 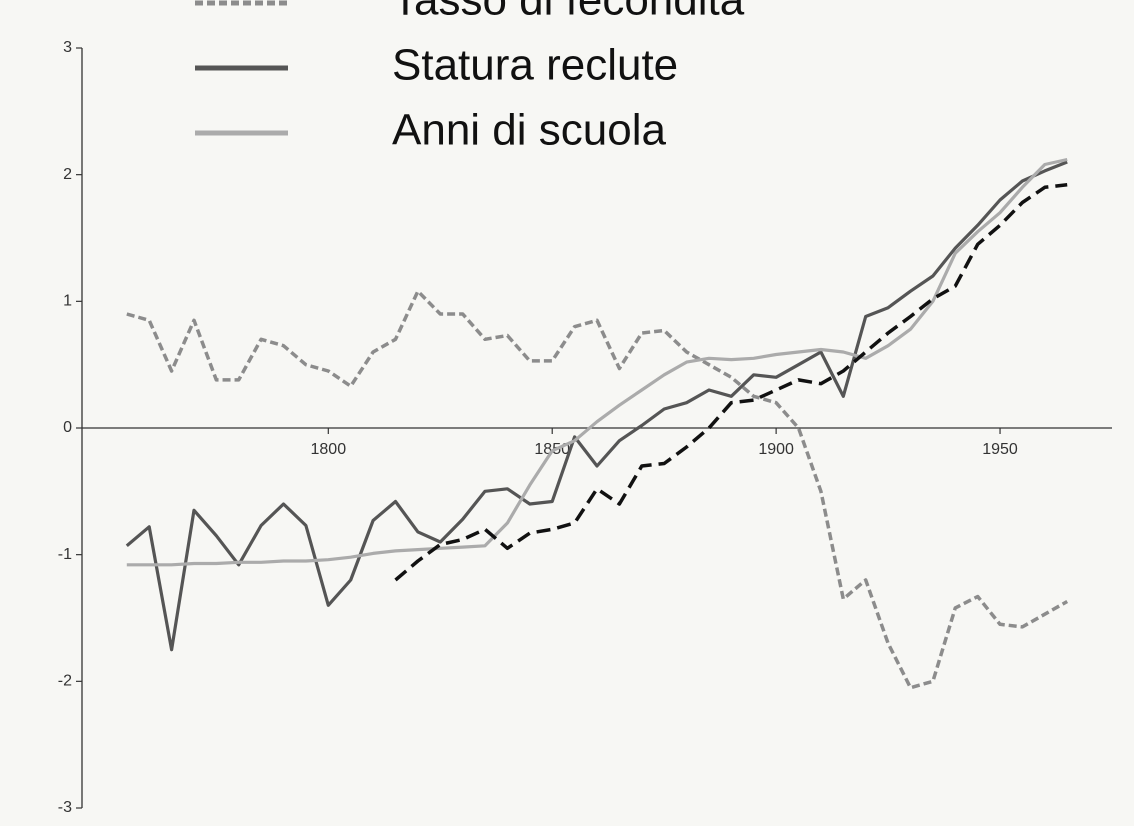 What do you see at coordinates (568, 12) in the screenshot?
I see `legend-label: Tasso di fecondità` at bounding box center [568, 12].